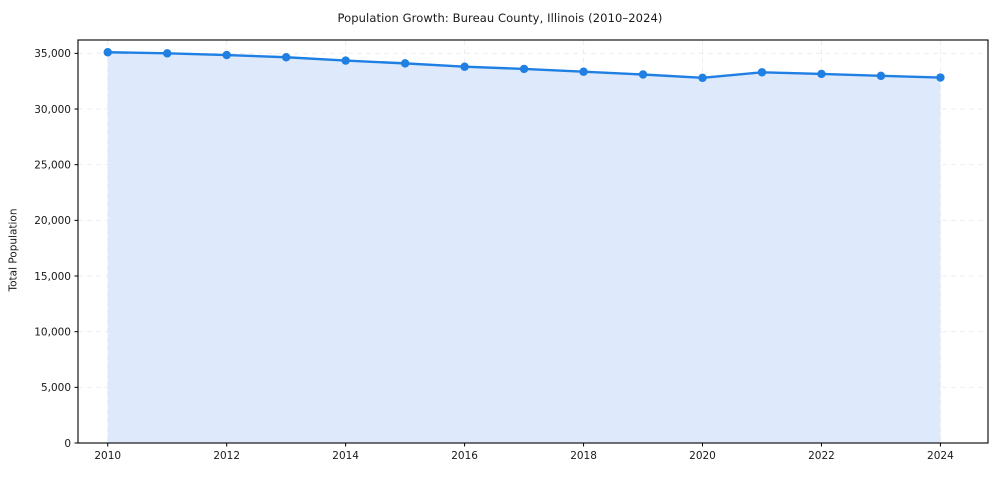 This screenshot has height=500, width=1000. Describe the element at coordinates (881, 76) in the screenshot. I see `data-point-2023` at that location.